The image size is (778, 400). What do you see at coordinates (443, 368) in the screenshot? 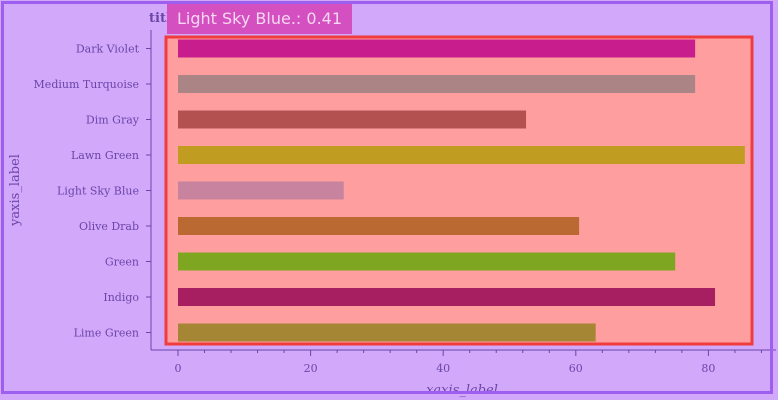
I see `x-tick-label: 40` at bounding box center [443, 368].